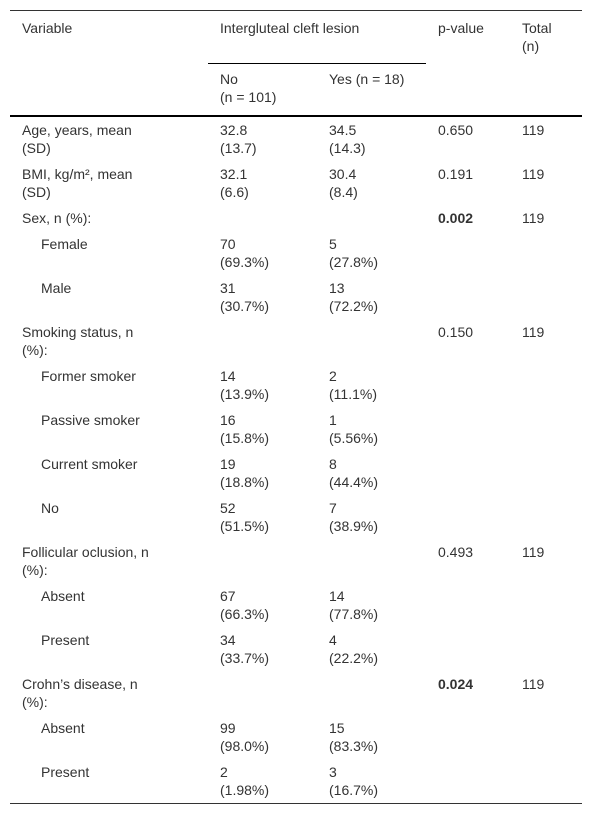 The image size is (592, 818). What do you see at coordinates (245, 253) in the screenshot?
I see `table-cell: 70 (69.3%)` at bounding box center [245, 253].